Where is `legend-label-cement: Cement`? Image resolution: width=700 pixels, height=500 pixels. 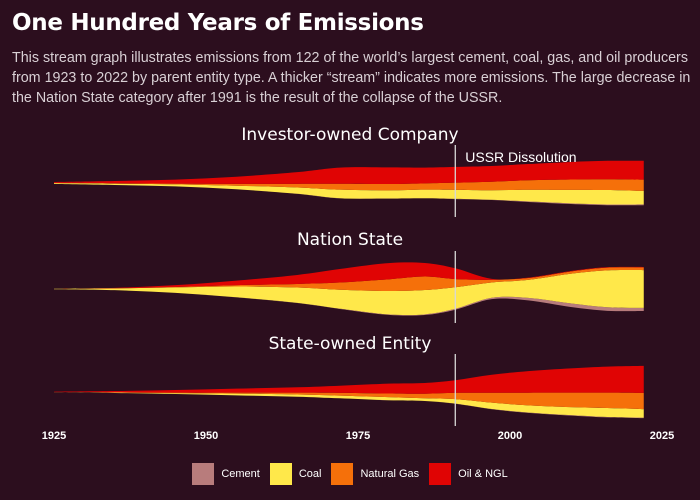 legend-label-cement: Cement is located at coordinates (240, 474).